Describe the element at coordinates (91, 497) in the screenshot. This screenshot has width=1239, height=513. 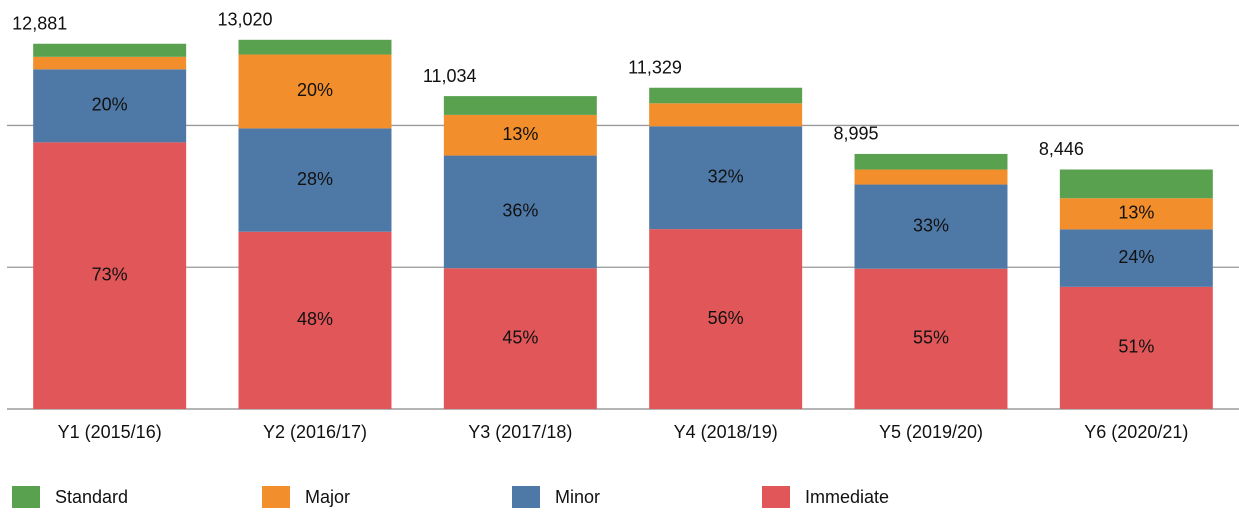
I see `legend-label: Standard` at that location.